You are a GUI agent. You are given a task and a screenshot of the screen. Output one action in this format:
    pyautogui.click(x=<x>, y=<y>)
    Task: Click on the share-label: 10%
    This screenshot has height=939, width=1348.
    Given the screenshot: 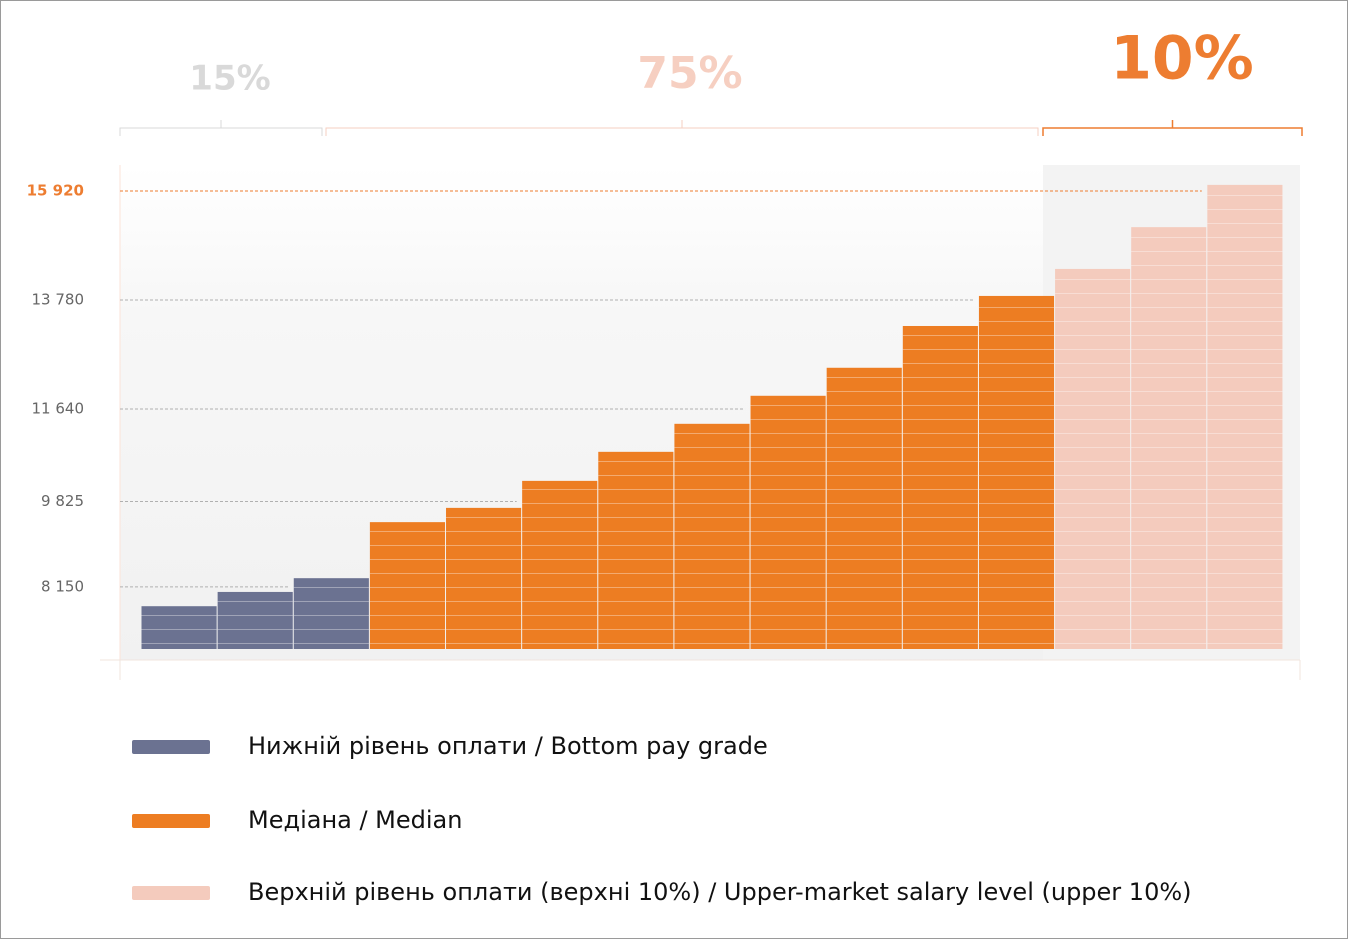 What is the action you would take?
    pyautogui.click(x=1182, y=59)
    